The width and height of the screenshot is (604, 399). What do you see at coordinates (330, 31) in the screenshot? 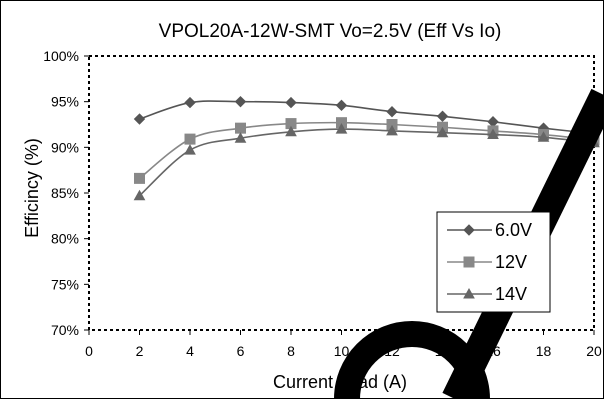
I see `chart-title: VPOL20A-12W-SMT Vo=2.5V (Eff Vs Io)` at bounding box center [330, 31].